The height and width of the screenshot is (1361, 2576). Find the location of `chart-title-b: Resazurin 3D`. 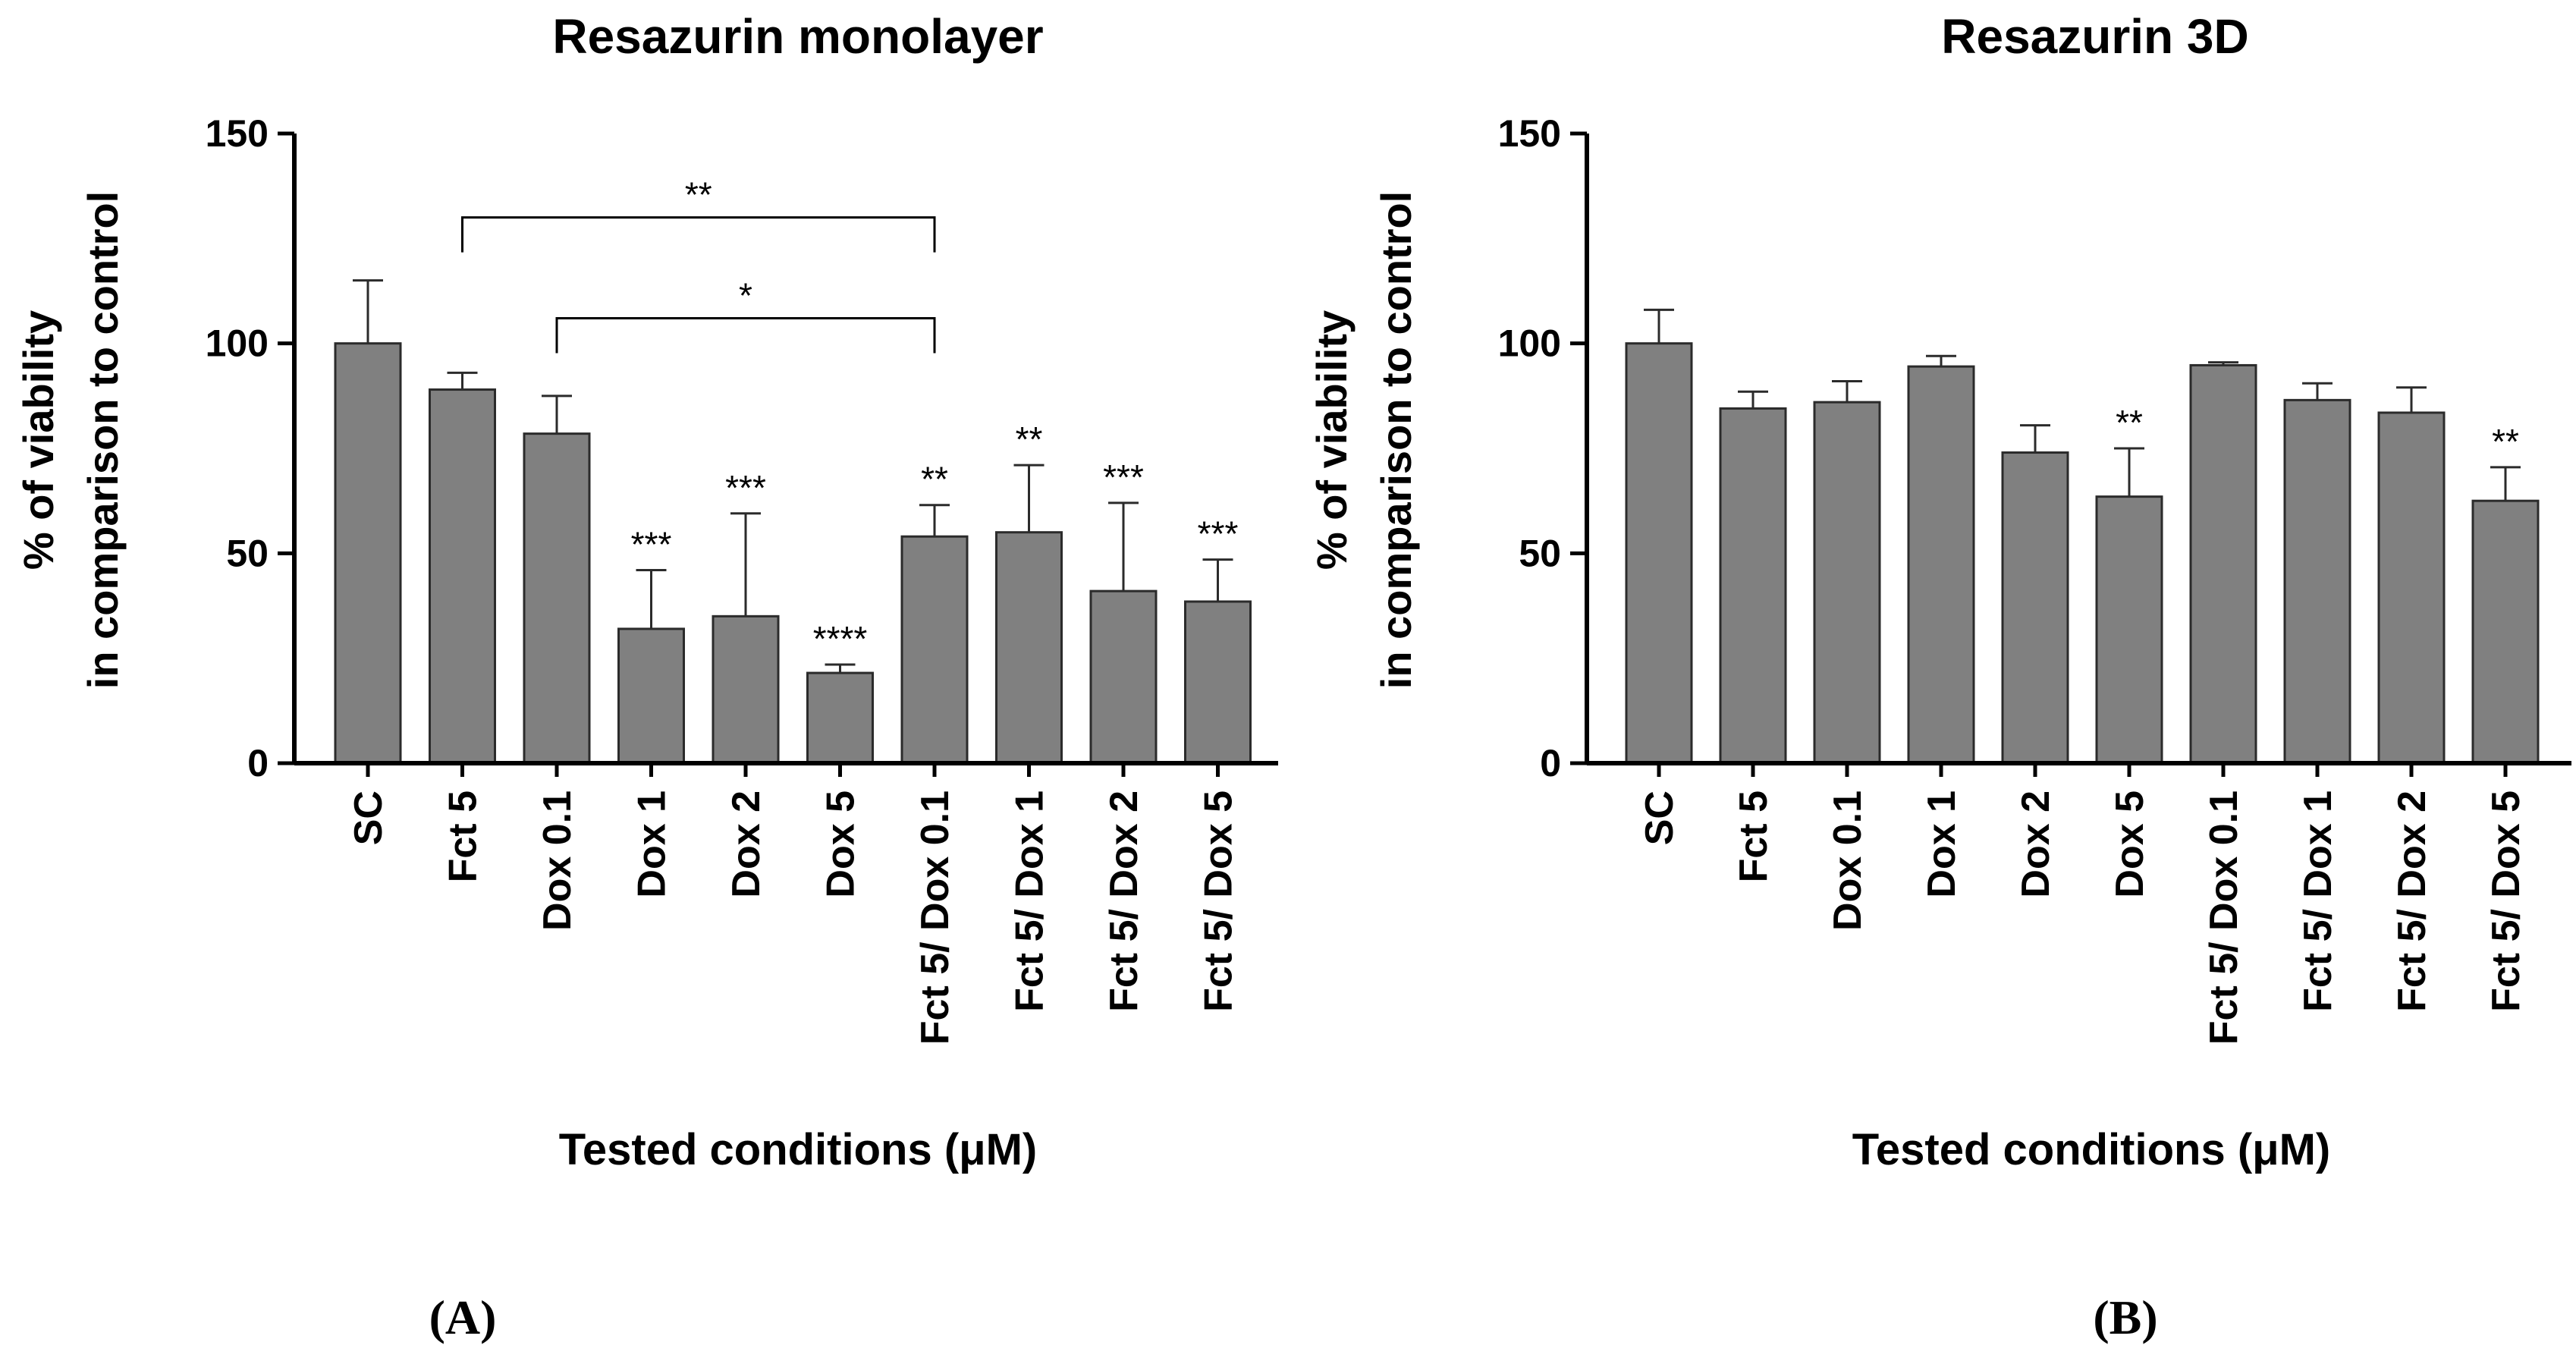

chart-title-b: Resazurin 3D is located at coordinates (2094, 36).